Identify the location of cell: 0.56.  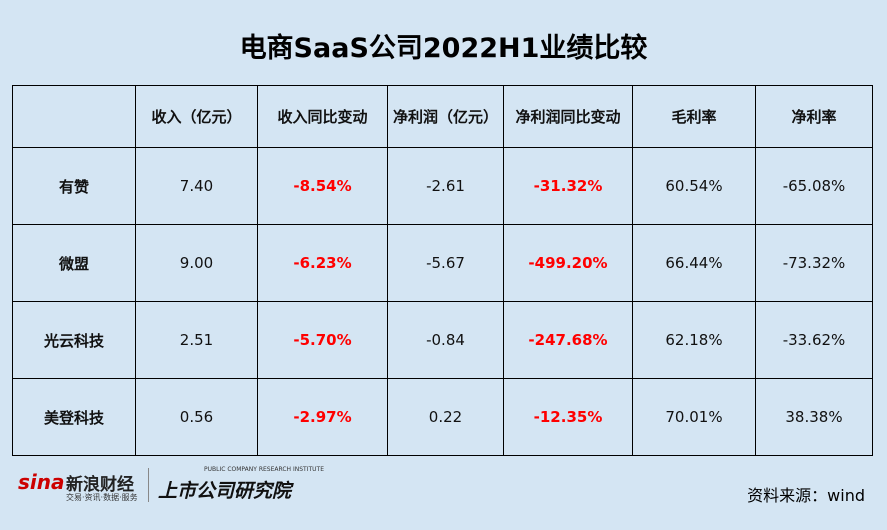
(196, 417).